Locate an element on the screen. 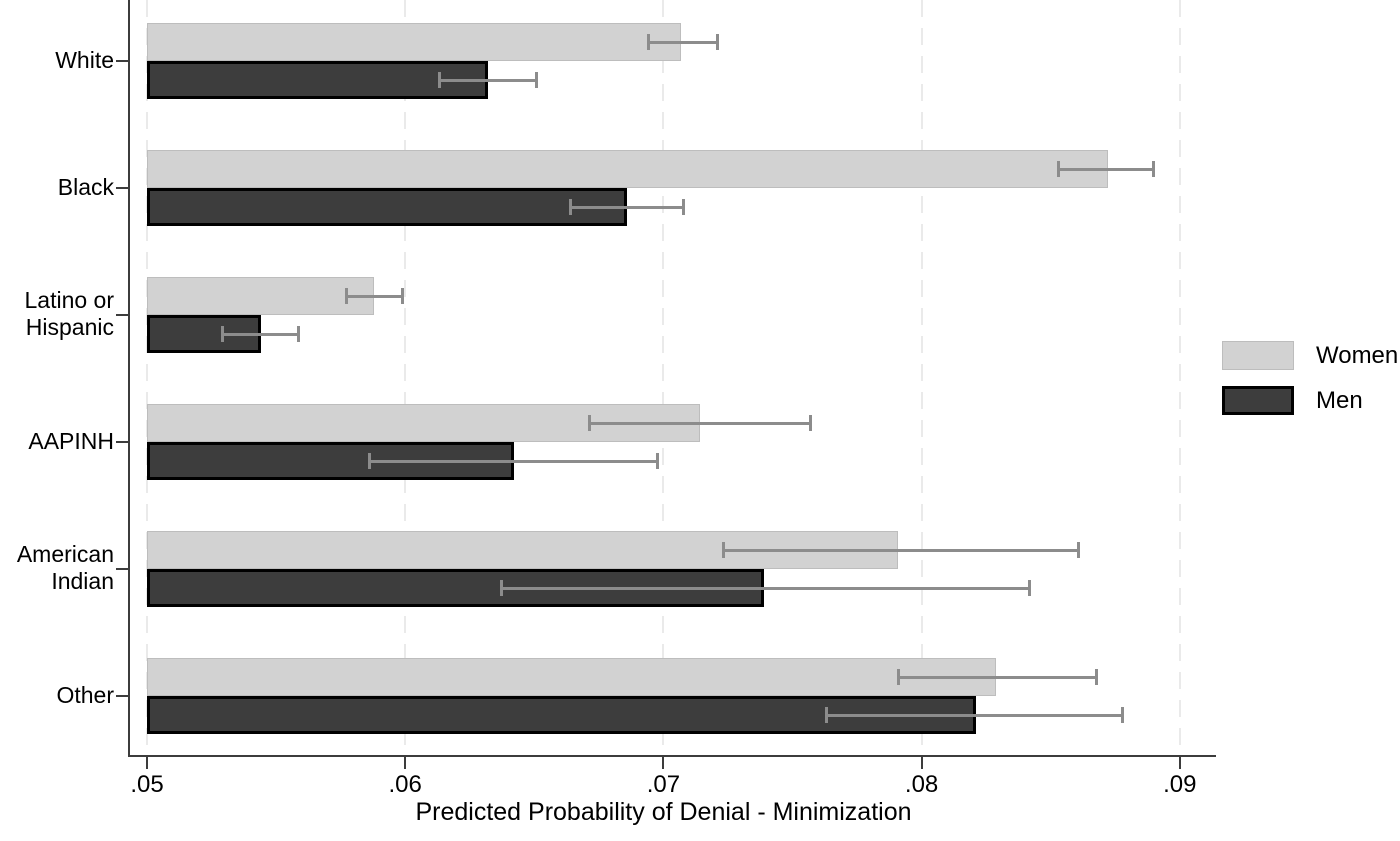 The width and height of the screenshot is (1400, 841). error-cap-high-men-american-indian is located at coordinates (1030, 588).